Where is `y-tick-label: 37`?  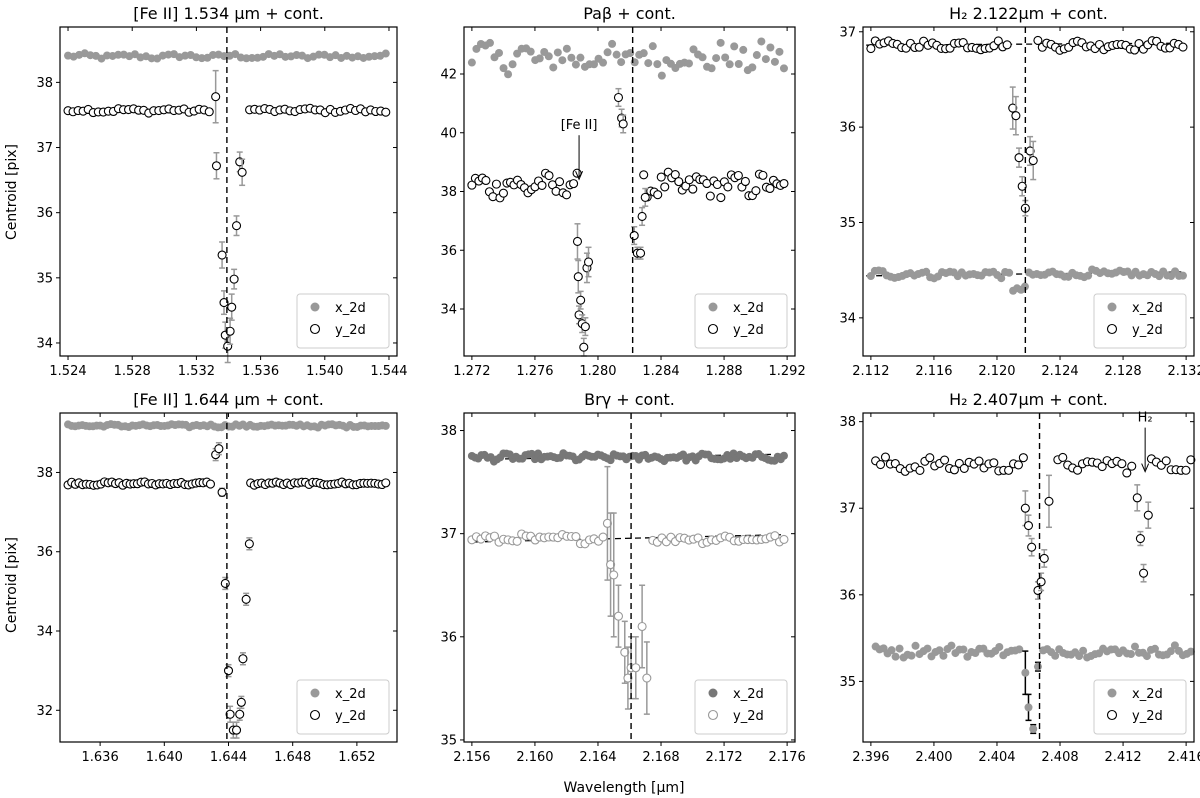
y-tick-label: 37 is located at coordinates (847, 509).